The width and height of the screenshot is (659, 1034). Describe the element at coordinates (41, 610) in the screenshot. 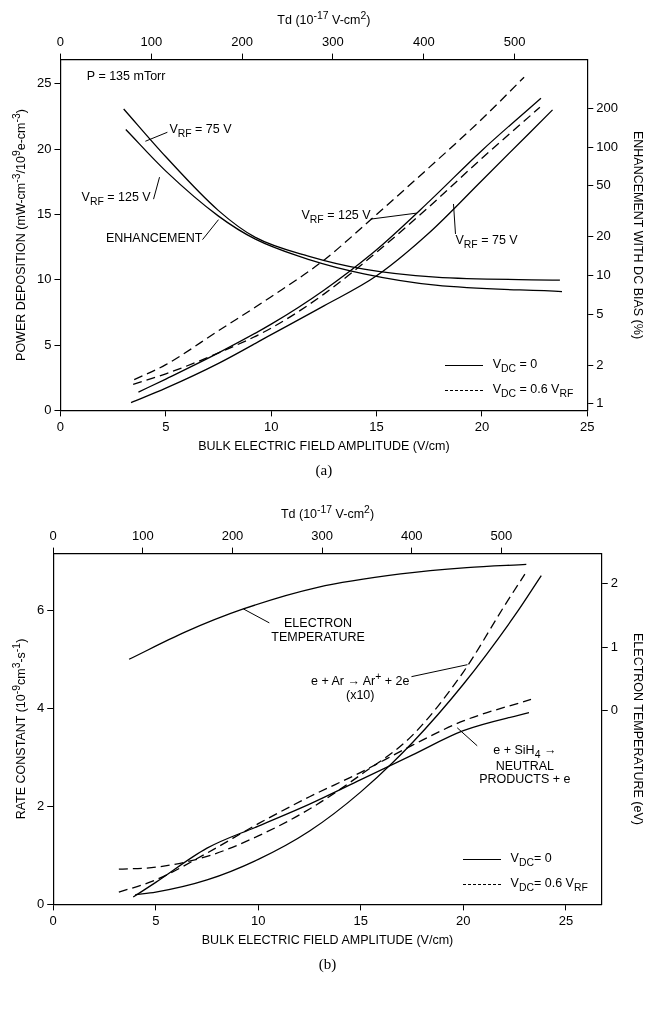

I see `y-tick-label: 6` at that location.